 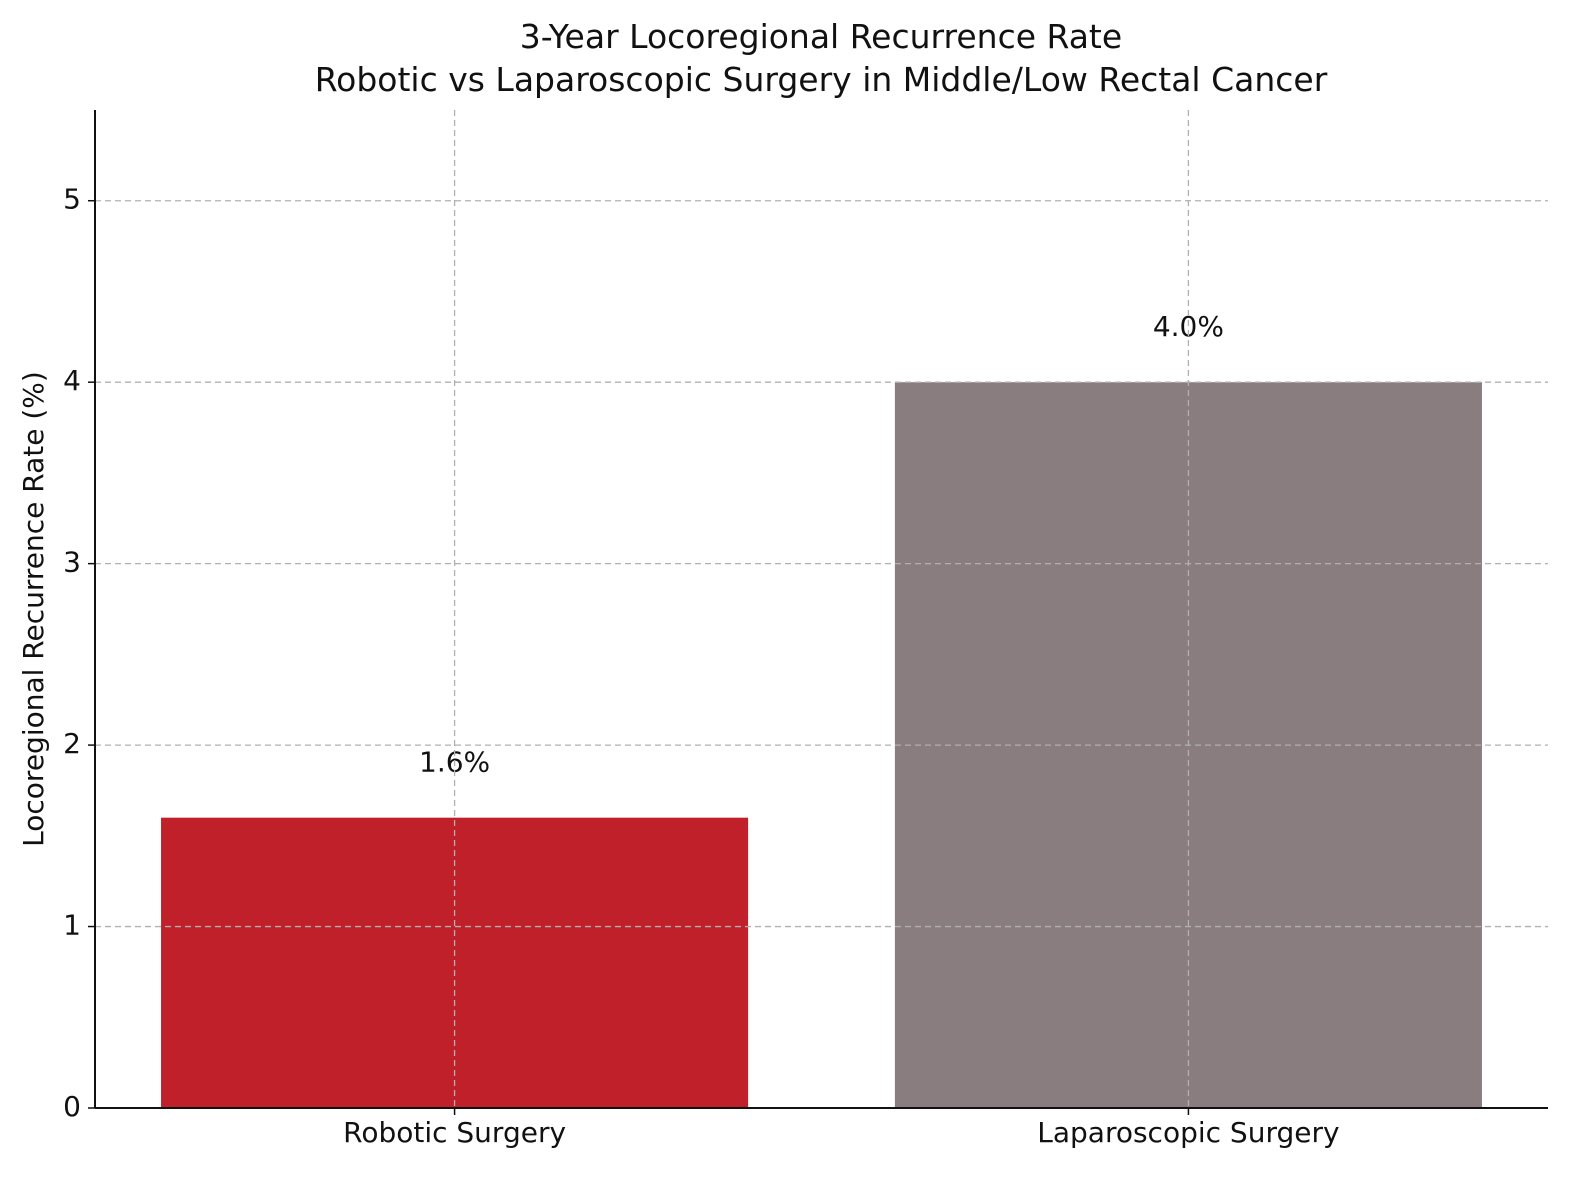 What do you see at coordinates (72, 743) in the screenshot?
I see `y-tick-label: 2` at bounding box center [72, 743].